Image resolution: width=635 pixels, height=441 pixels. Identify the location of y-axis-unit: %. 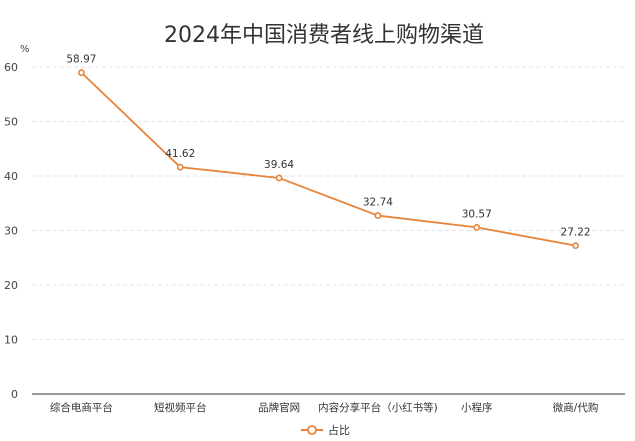
(25, 49).